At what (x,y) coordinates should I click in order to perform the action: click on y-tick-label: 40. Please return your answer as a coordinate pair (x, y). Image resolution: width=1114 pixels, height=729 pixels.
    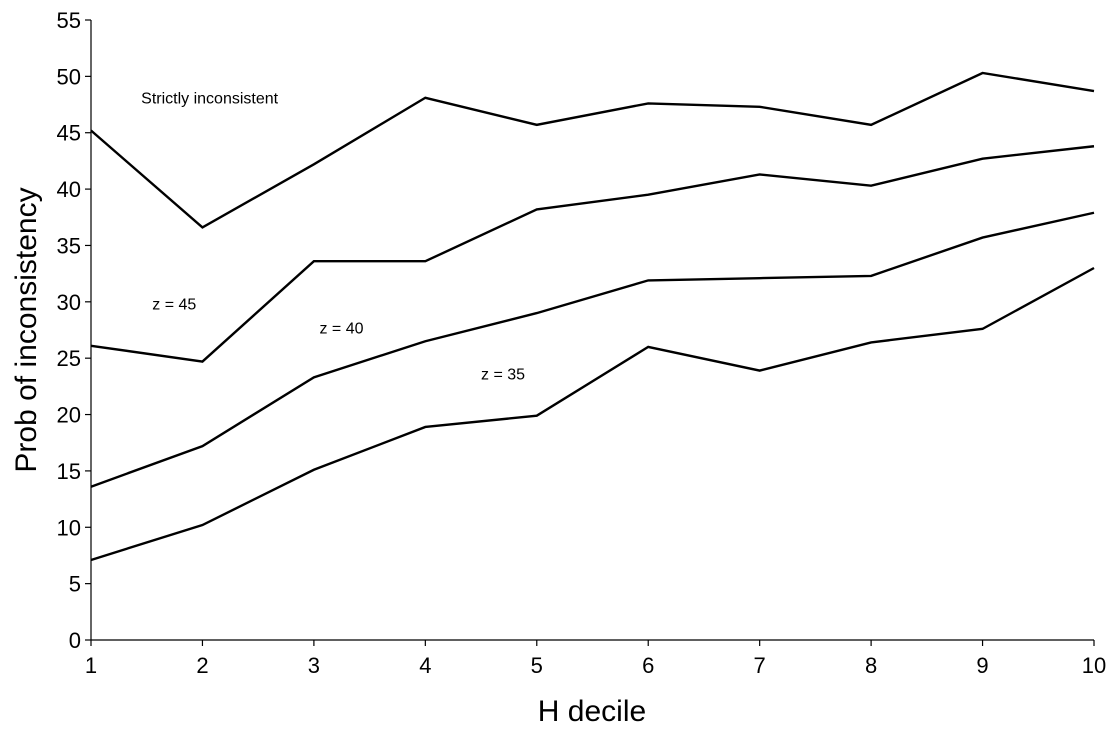
    Looking at the image, I should click on (69, 189).